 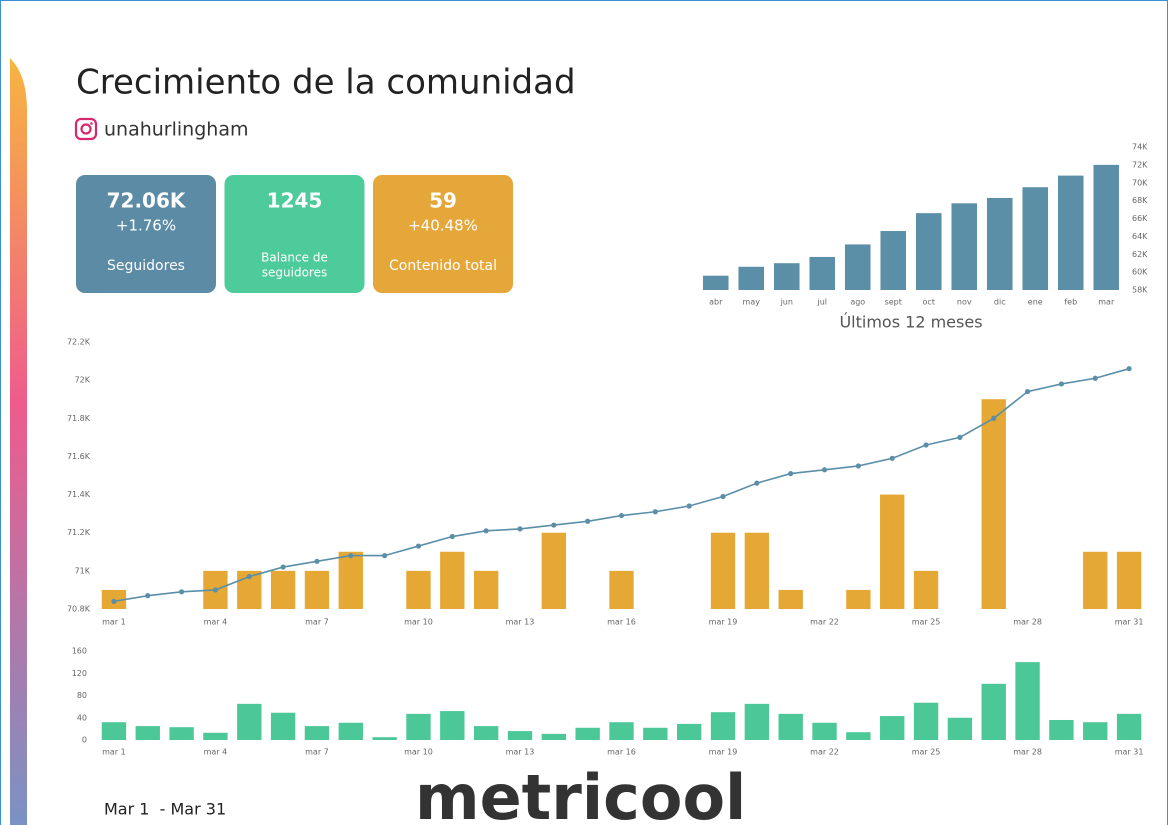 I want to click on kpi-change: +40.48%, so click(x=443, y=226).